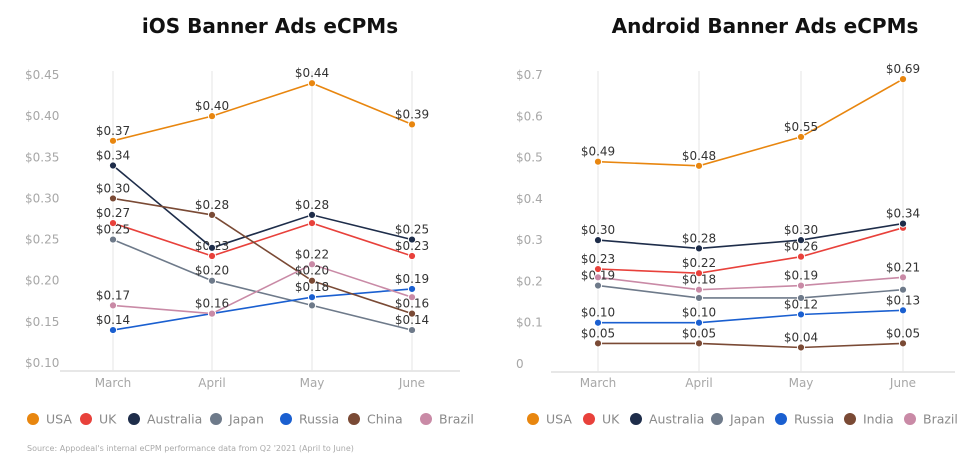  I want to click on android-legend-label-russia: Russia, so click(814, 419).